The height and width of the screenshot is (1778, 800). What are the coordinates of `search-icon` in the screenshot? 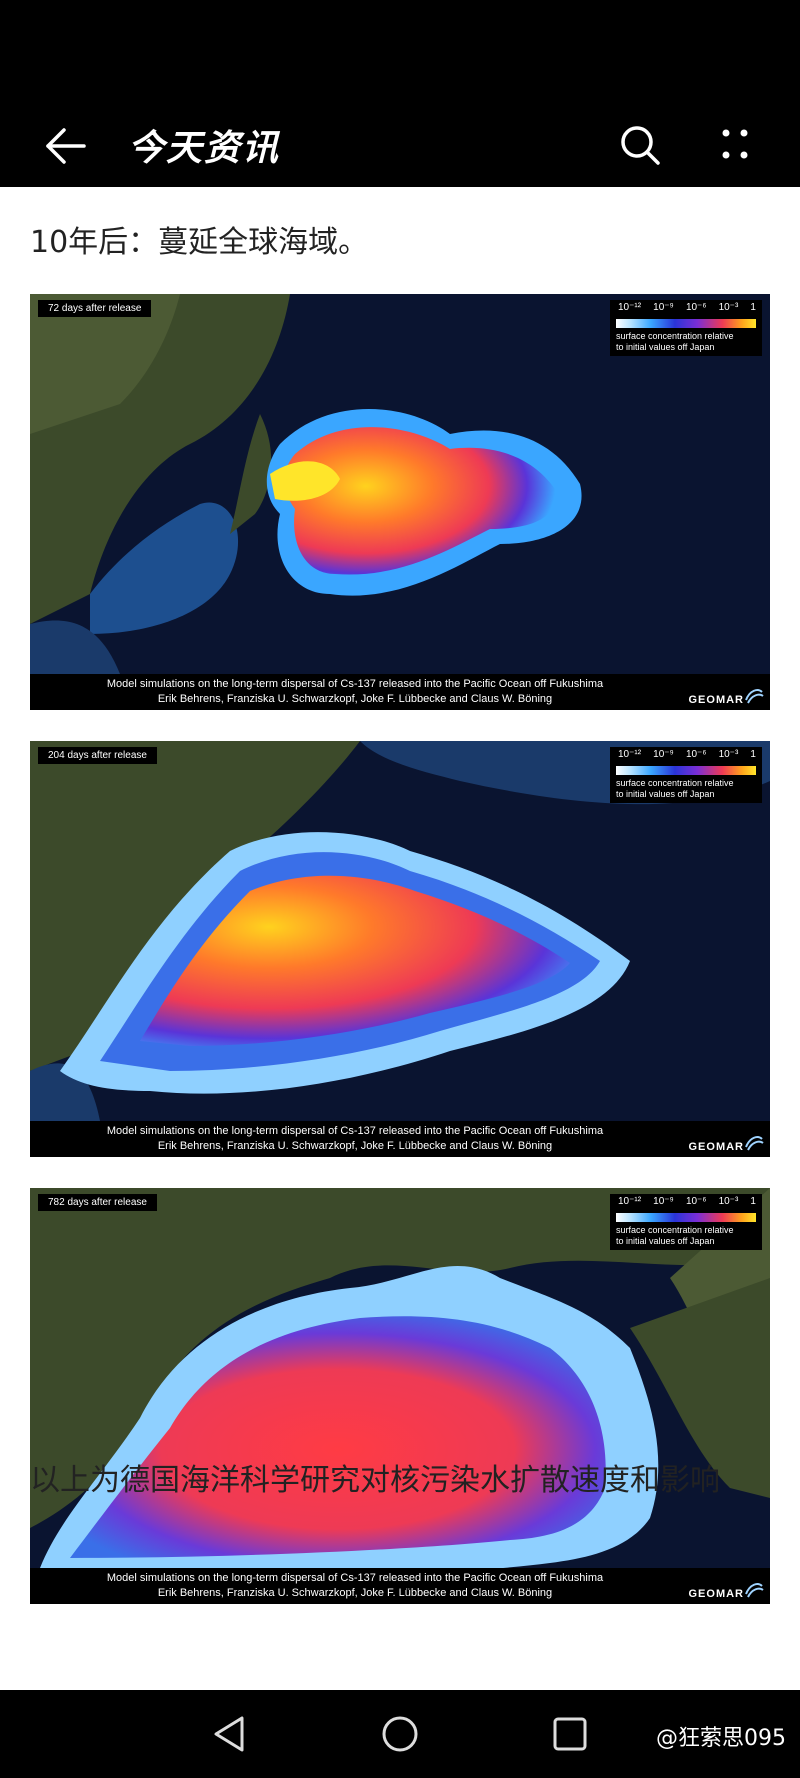 It's located at (640, 145).